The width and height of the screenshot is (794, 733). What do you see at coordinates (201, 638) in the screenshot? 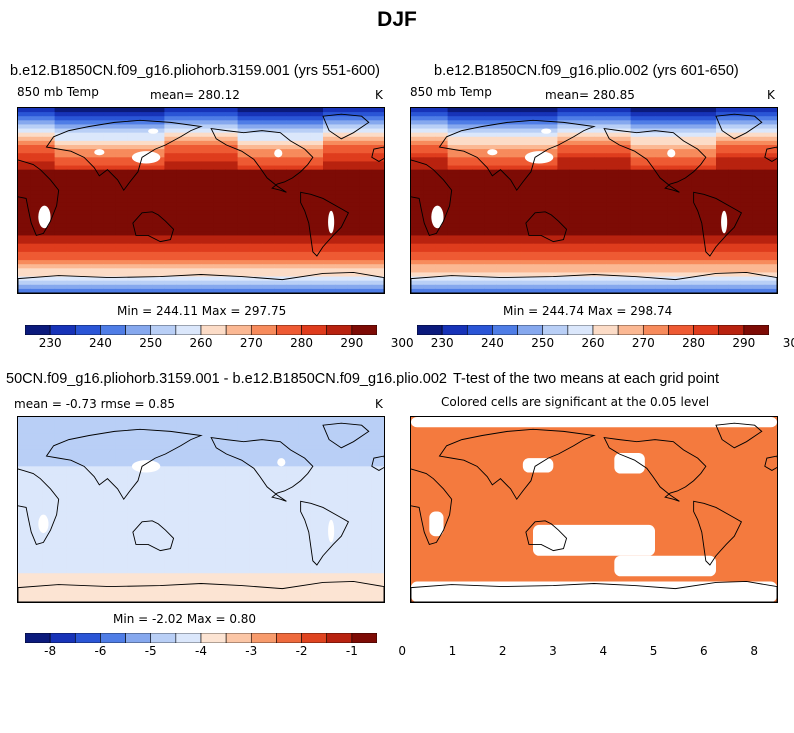
I see `panel3-colorbar` at bounding box center [201, 638].